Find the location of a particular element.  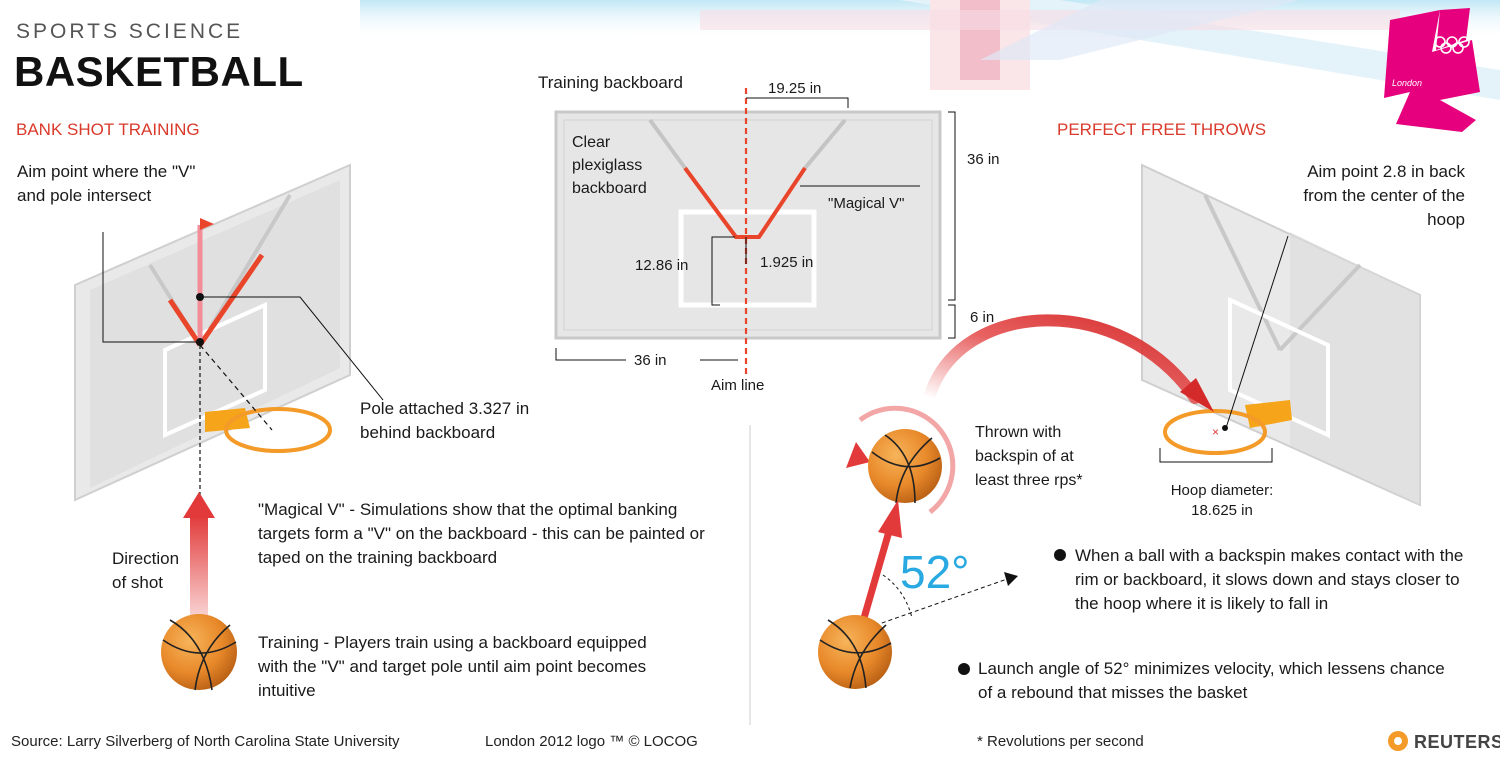

trajectory-arrow-head is located at coordinates (1197, 395).